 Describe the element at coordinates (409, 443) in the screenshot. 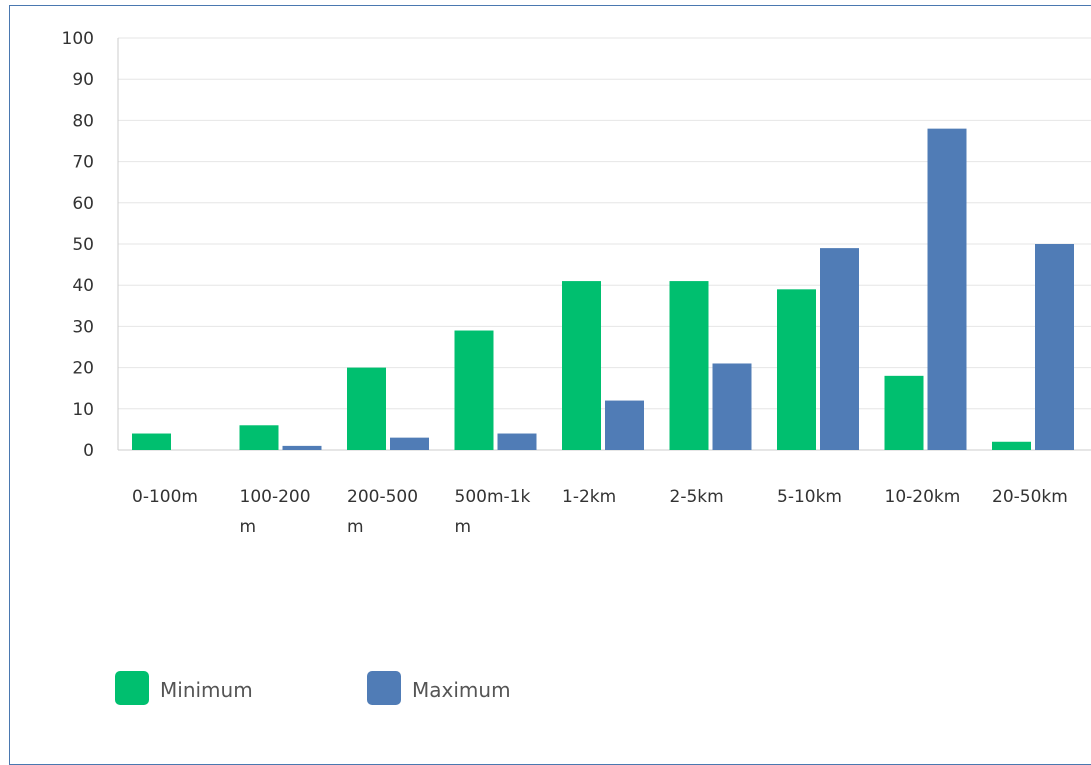

I see `bar-maximum-200-500m` at that location.